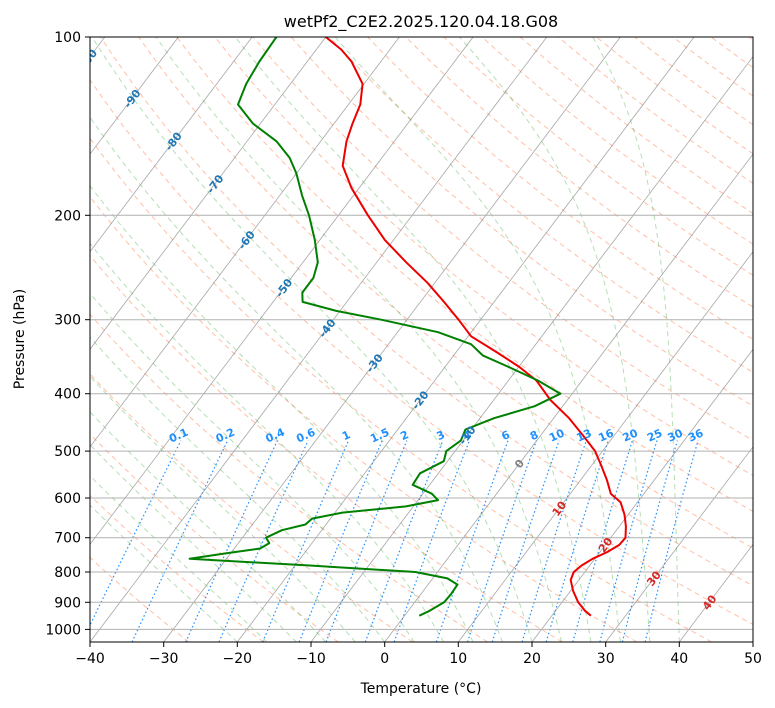  What do you see at coordinates (140, 599) in the screenshot?
I see `dry-adiabat` at bounding box center [140, 599].